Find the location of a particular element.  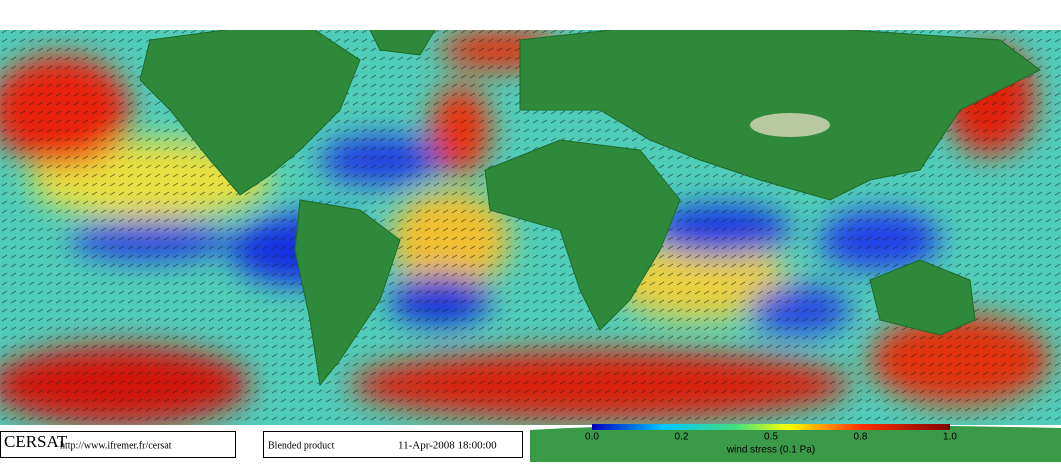

url: http://www.ifremer.fr/cersat is located at coordinates (116, 445).